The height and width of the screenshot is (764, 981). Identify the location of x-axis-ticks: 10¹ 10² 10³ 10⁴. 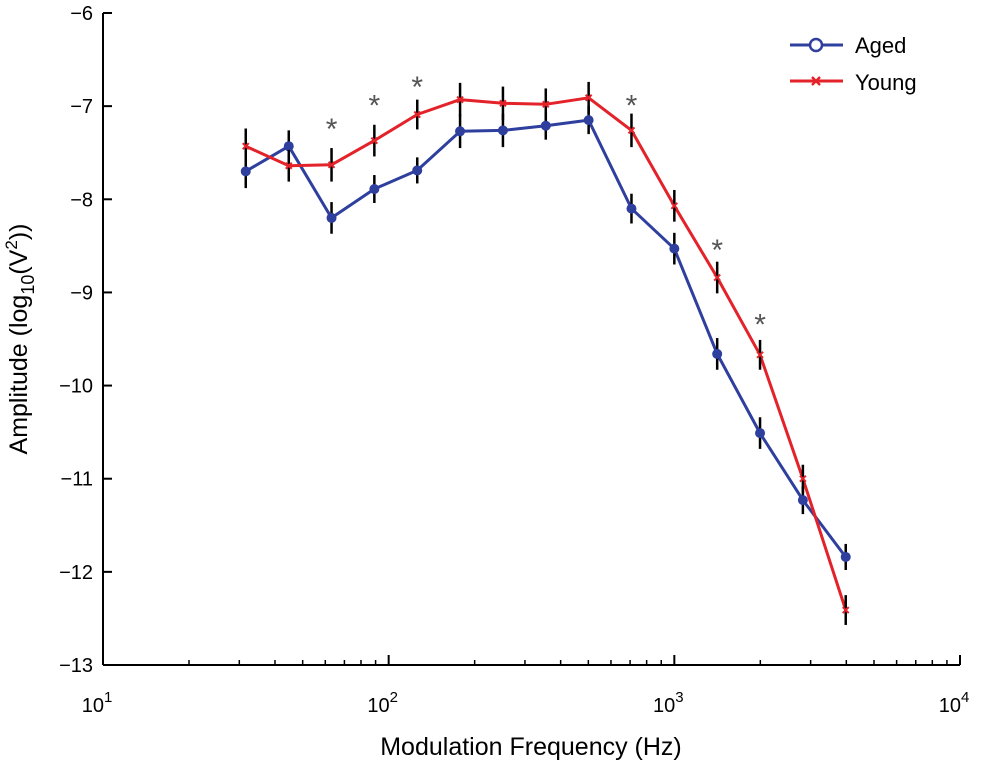
(526, 686).